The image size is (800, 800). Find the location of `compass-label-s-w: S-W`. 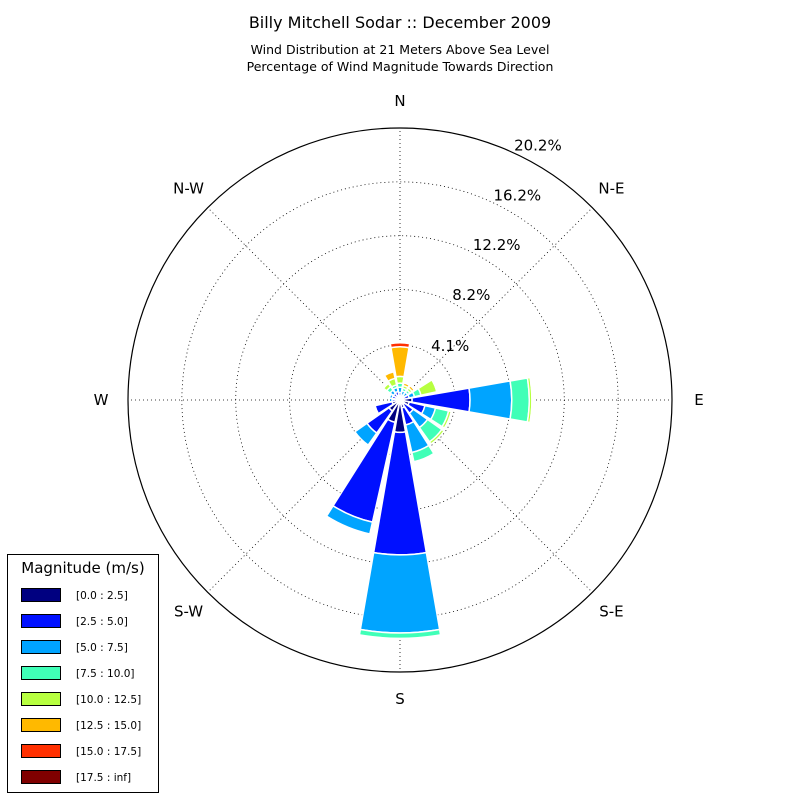

compass-label-s-w: S-W is located at coordinates (188, 611).